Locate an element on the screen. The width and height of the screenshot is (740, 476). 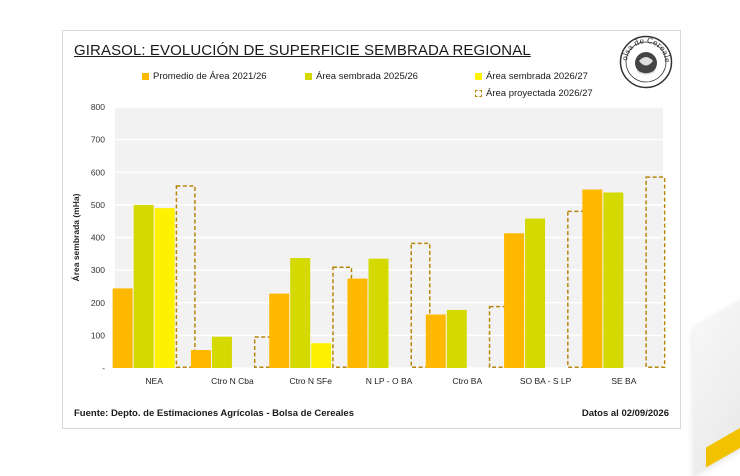
x-tick-label: Ctro N Cba is located at coordinates (232, 381).